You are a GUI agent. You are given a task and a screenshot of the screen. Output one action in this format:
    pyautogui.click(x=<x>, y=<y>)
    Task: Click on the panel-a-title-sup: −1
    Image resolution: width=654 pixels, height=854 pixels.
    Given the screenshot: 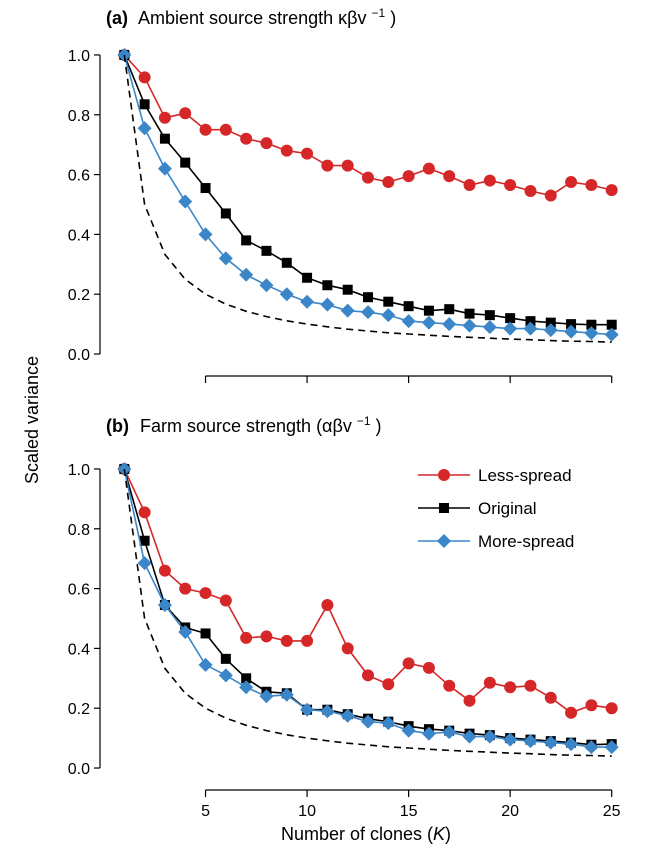 What is the action you would take?
    pyautogui.click(x=379, y=13)
    